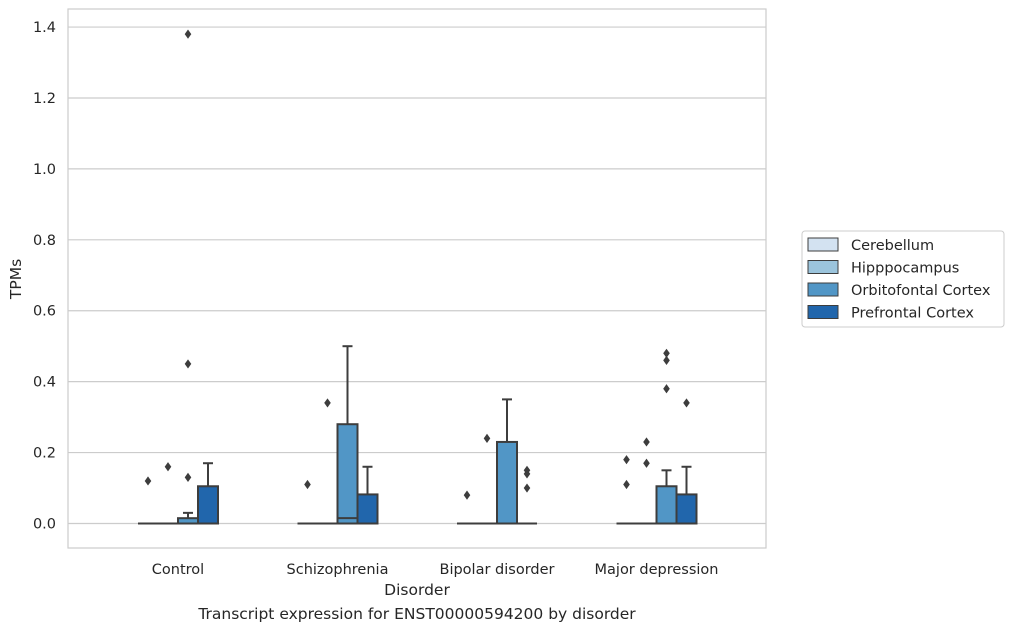 Image resolution: width=1014 pixels, height=634 pixels. Describe the element at coordinates (417, 590) in the screenshot. I see `x-axis-label: Disorder` at that location.